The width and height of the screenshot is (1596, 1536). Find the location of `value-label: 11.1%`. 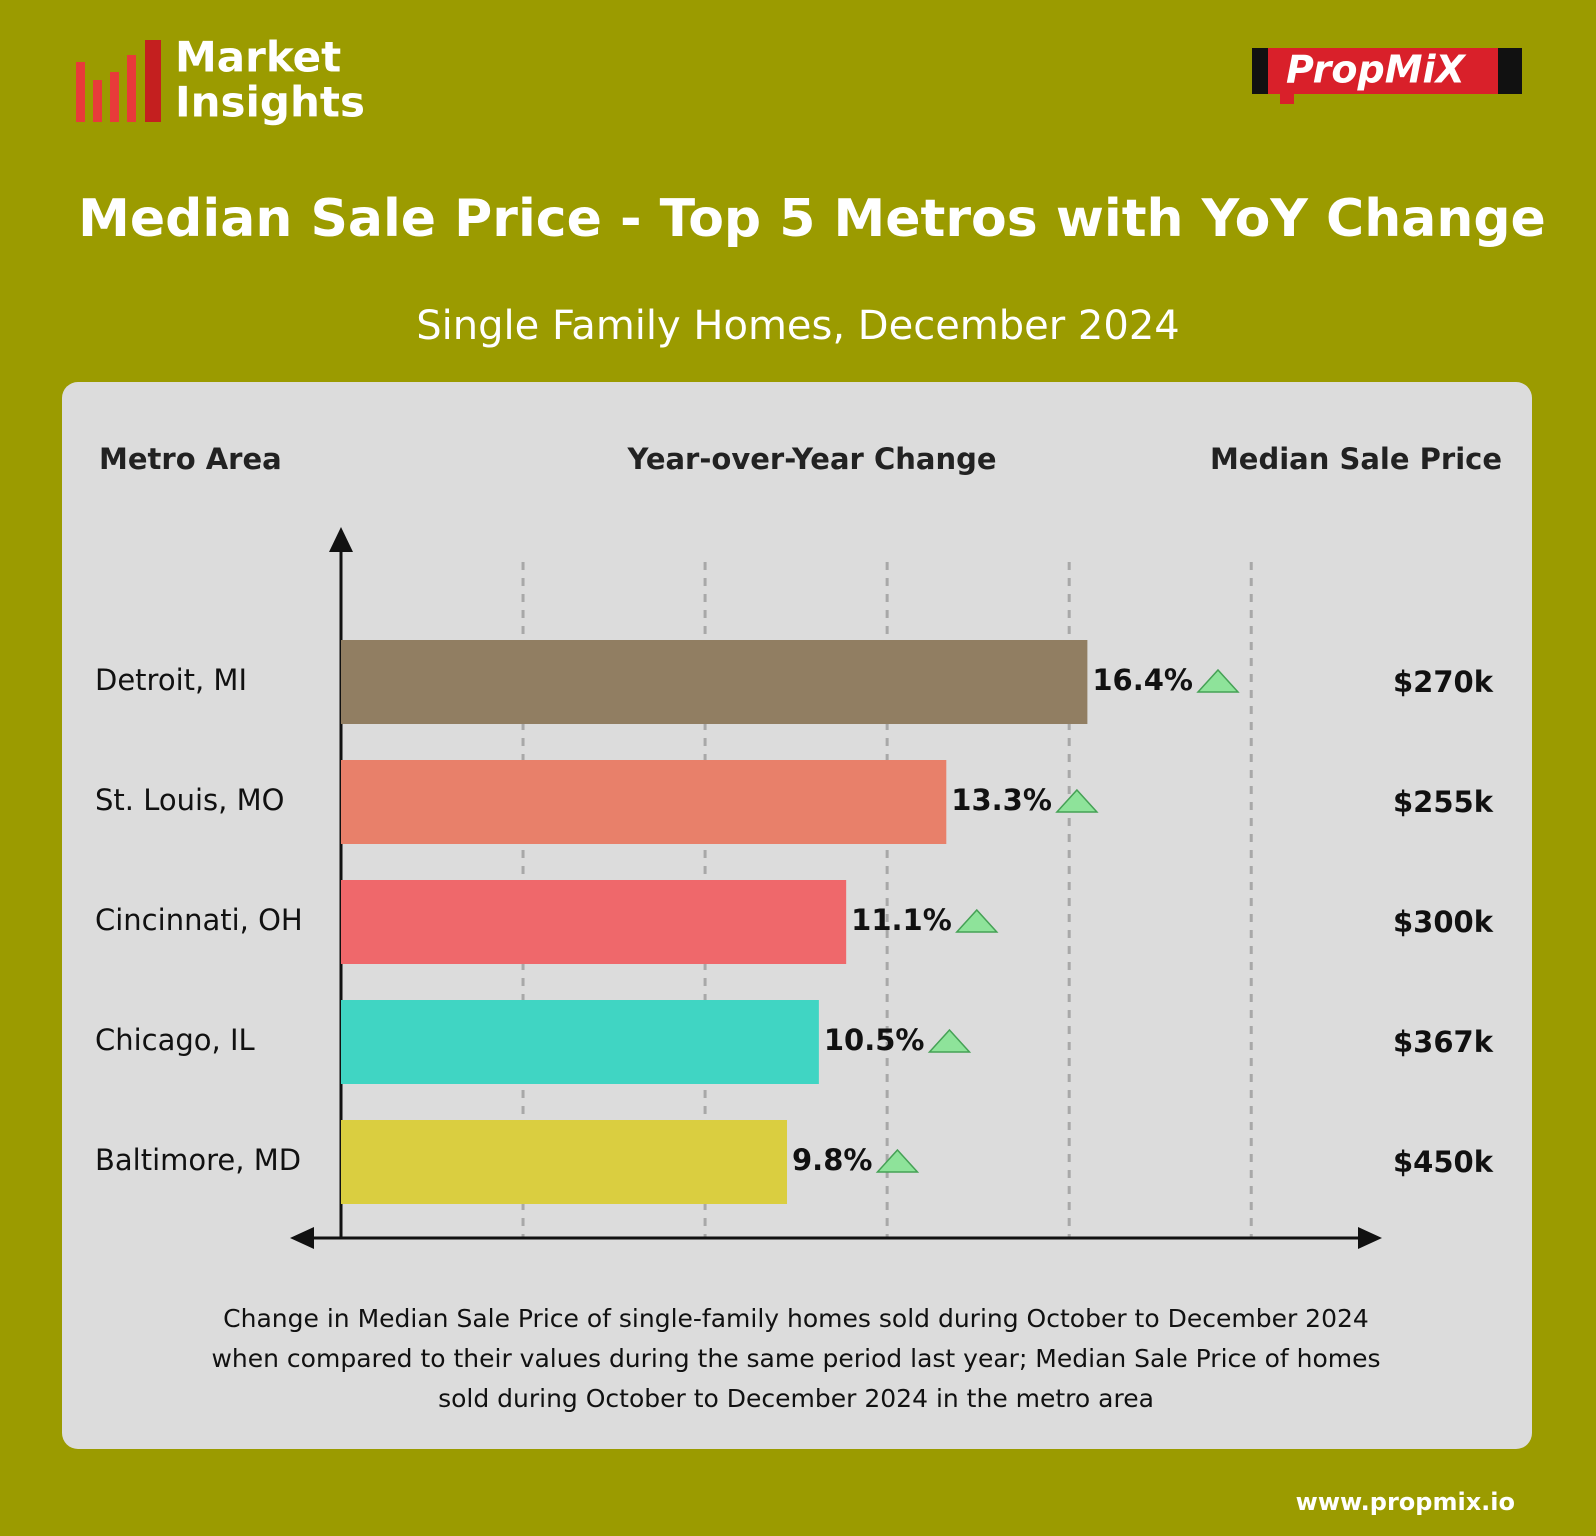

value-label: 11.1% is located at coordinates (901, 920).